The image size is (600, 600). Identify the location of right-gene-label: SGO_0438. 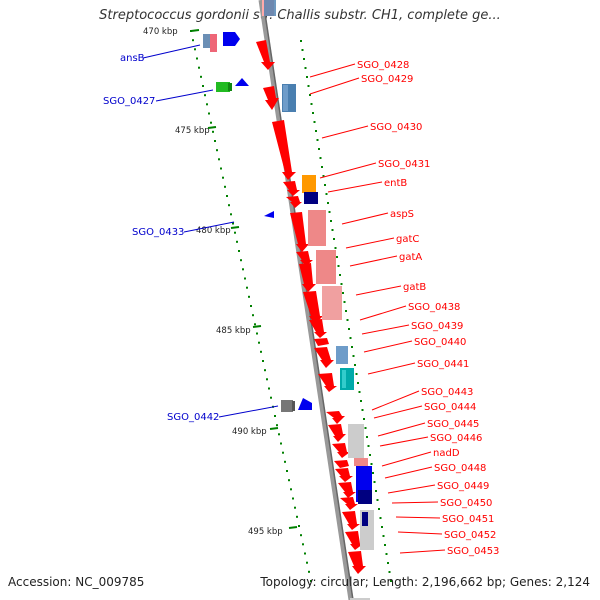
(434, 307).